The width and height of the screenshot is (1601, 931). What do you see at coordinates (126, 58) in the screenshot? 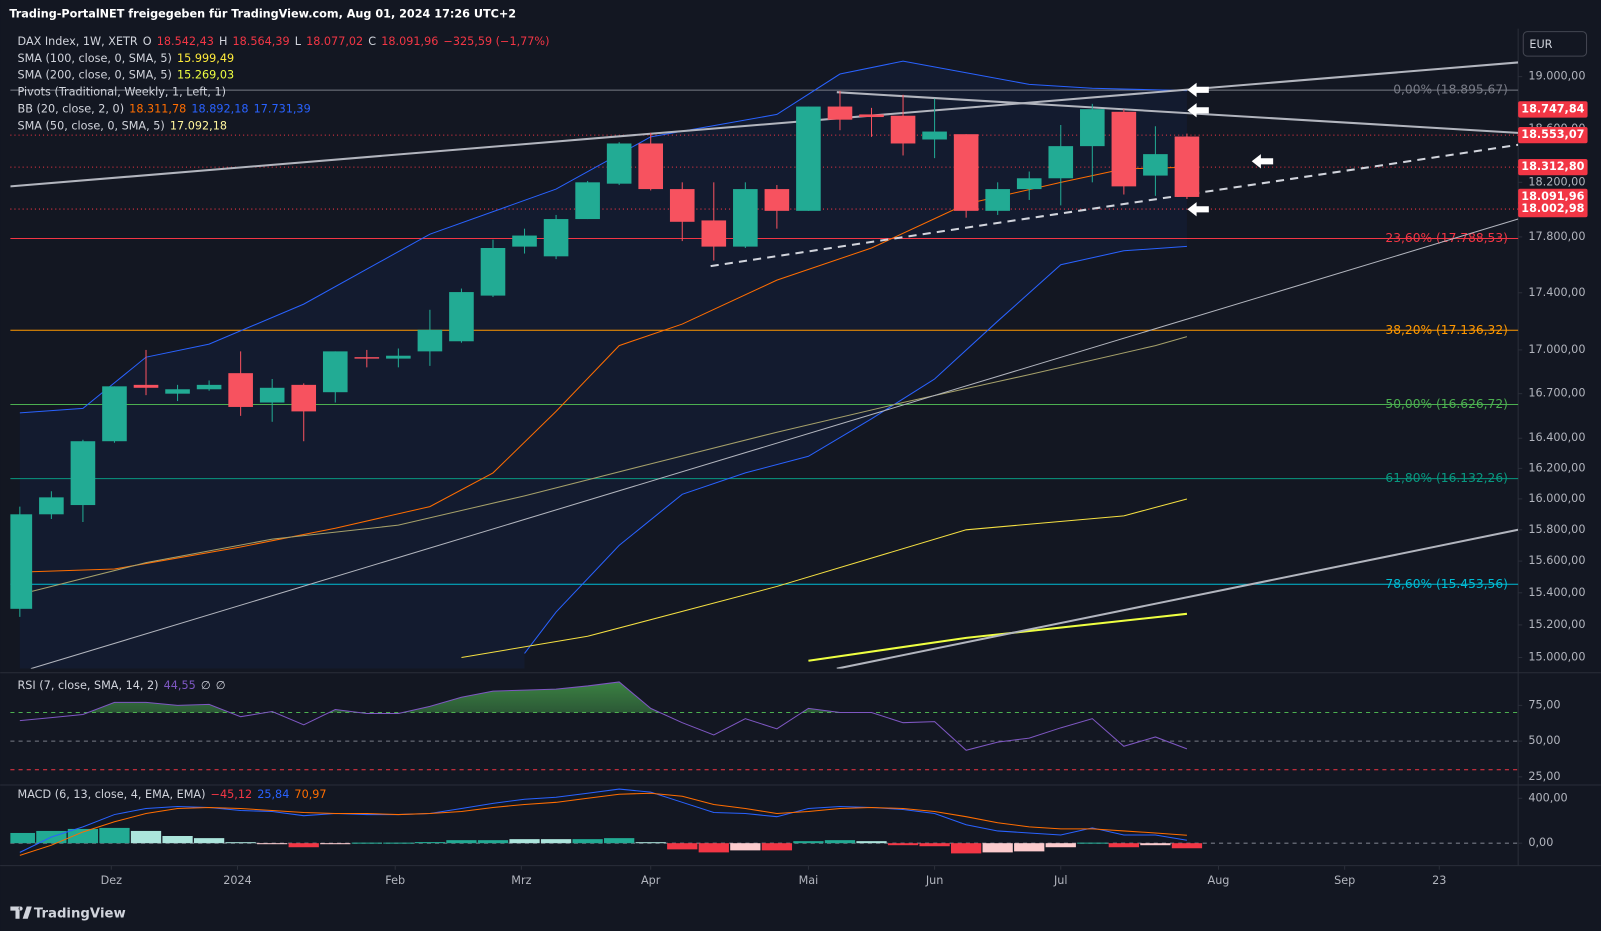
I see `legend-line: SMA (100, close, 0, SMA, 5) 15.999,49` at bounding box center [126, 58].